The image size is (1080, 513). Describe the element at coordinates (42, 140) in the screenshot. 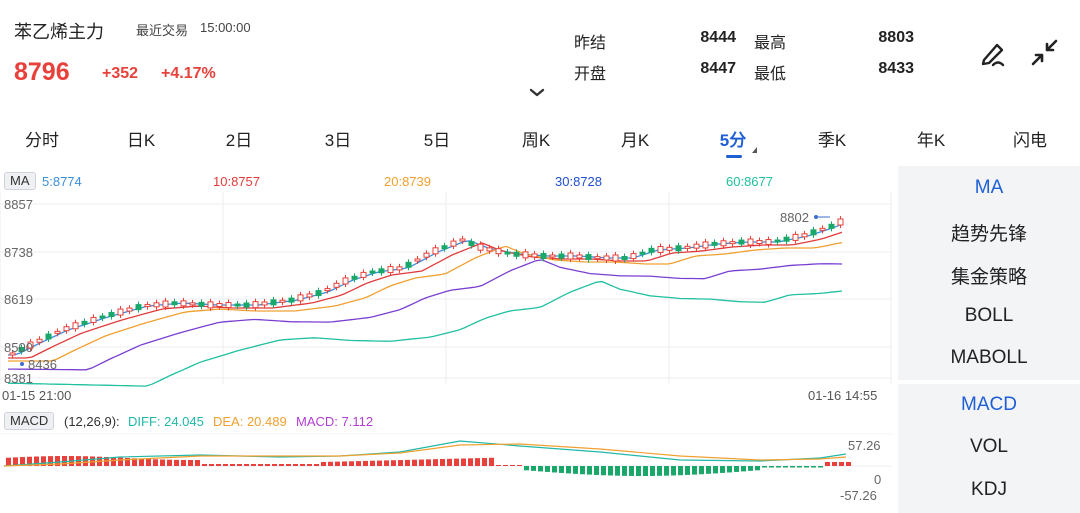

I see `tab-intraday: 分时` at that location.